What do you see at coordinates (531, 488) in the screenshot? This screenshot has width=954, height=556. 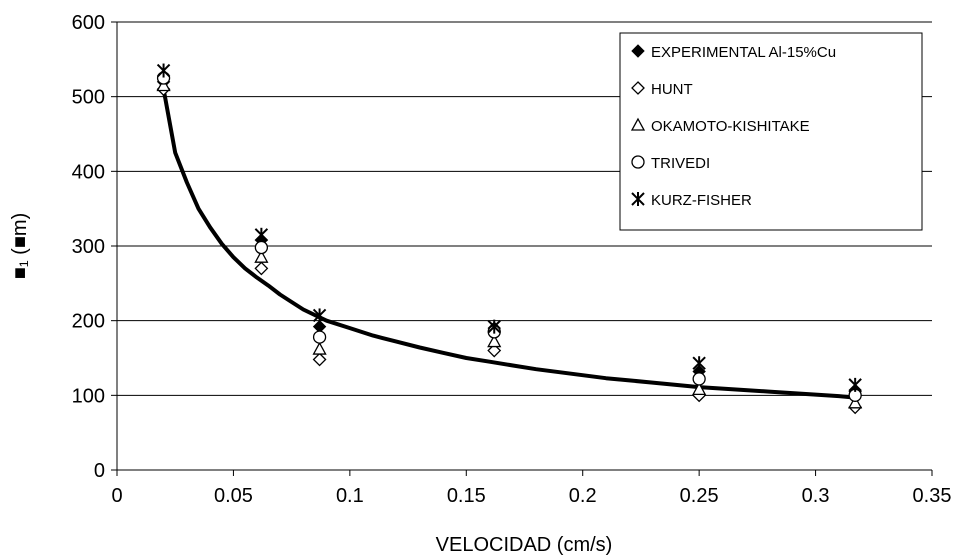 I see `x-ticks: 0 0.05 0.1 0.15 0.2 0.25 0.3 0.35` at bounding box center [531, 488].